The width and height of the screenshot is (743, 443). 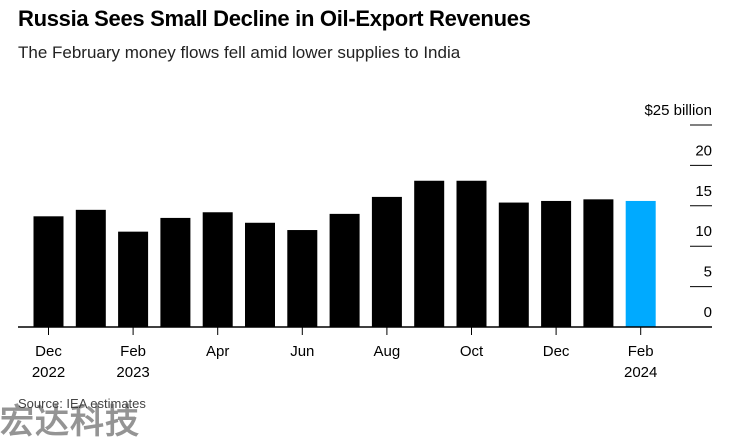 What do you see at coordinates (365, 330) in the screenshot?
I see `x-axis` at bounding box center [365, 330].